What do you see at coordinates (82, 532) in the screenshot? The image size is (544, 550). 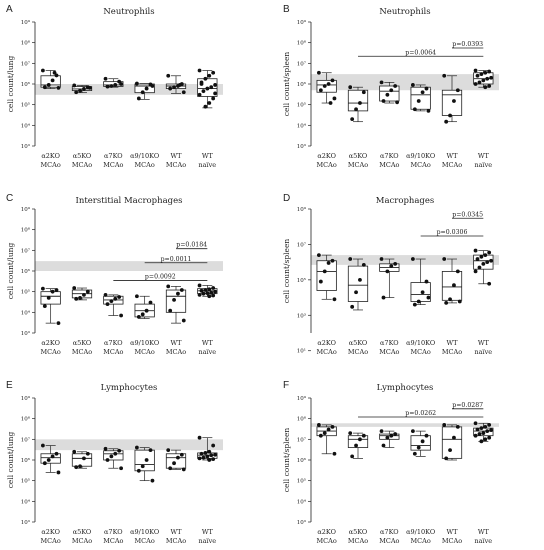 I see `category-label: α5KO` at bounding box center [82, 532].